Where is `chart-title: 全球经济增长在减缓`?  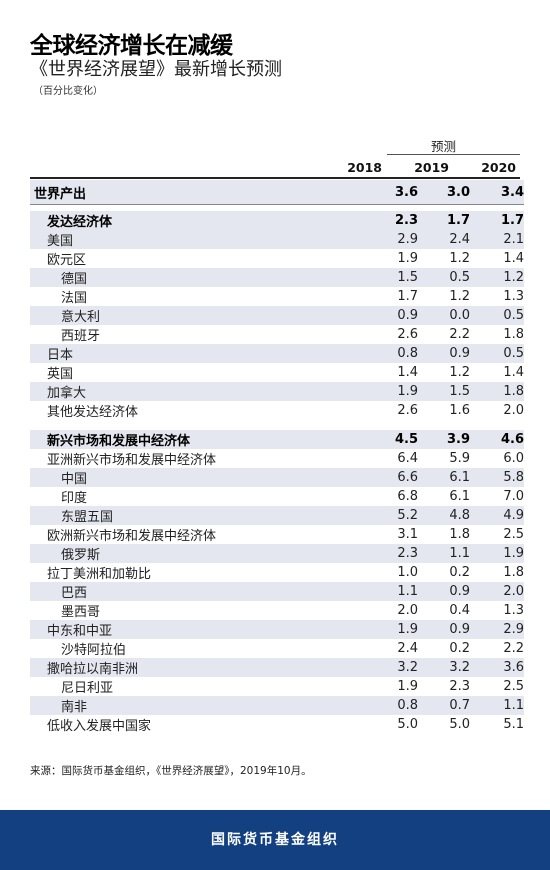
chart-title: 全球经济增长在减缓 is located at coordinates (131, 46).